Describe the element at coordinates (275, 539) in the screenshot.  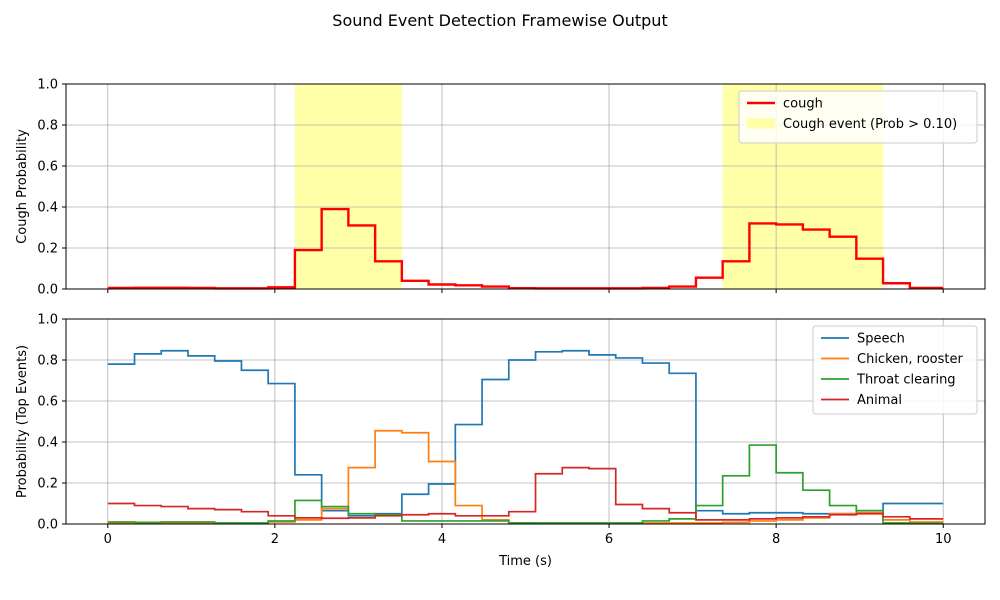
I see `x-tick-label: 2` at that location.